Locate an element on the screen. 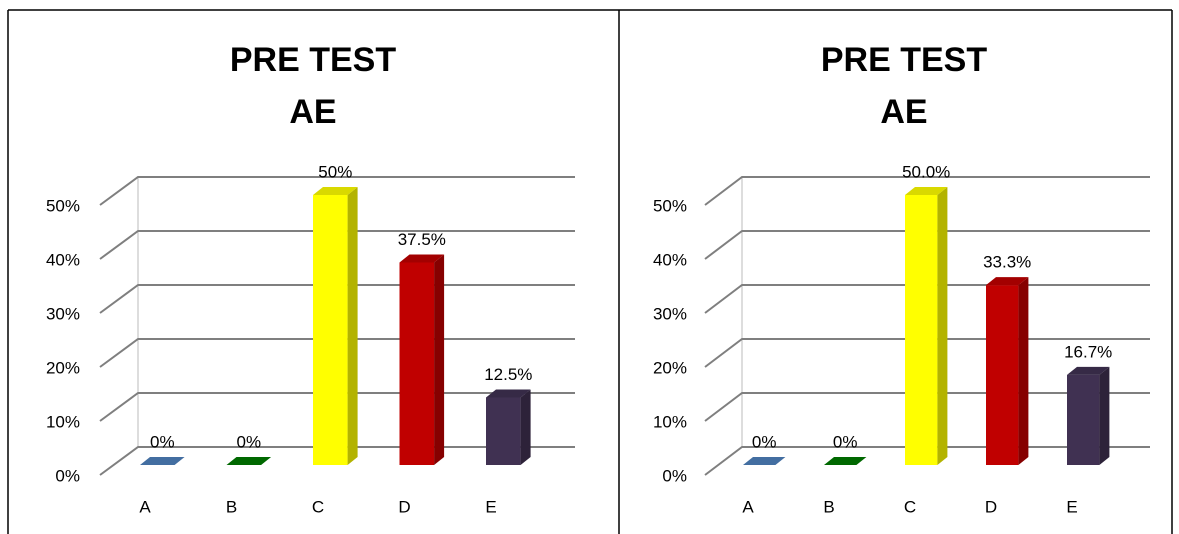  value-label: 37.5% is located at coordinates (422, 239).